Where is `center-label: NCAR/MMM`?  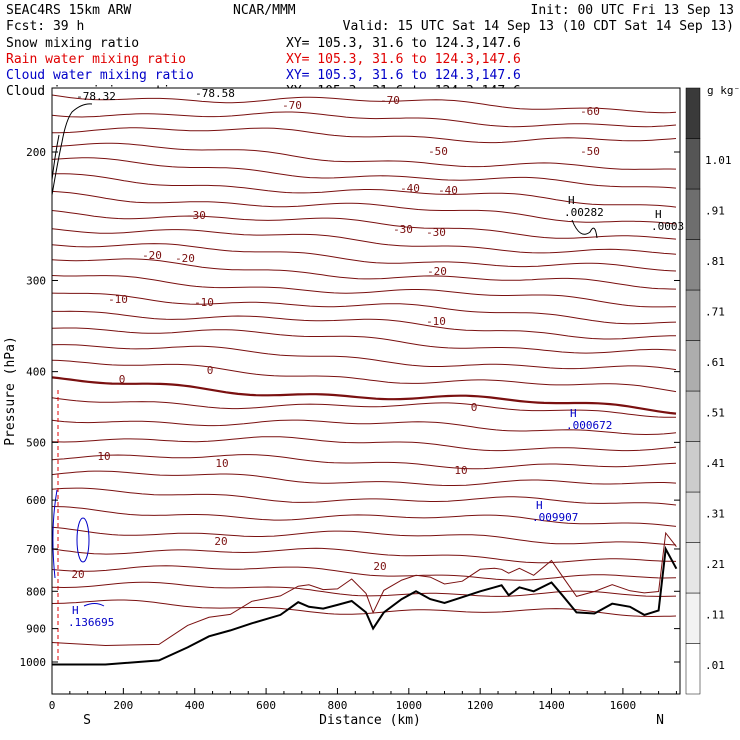 center-label: NCAR/MMM is located at coordinates (264, 10).